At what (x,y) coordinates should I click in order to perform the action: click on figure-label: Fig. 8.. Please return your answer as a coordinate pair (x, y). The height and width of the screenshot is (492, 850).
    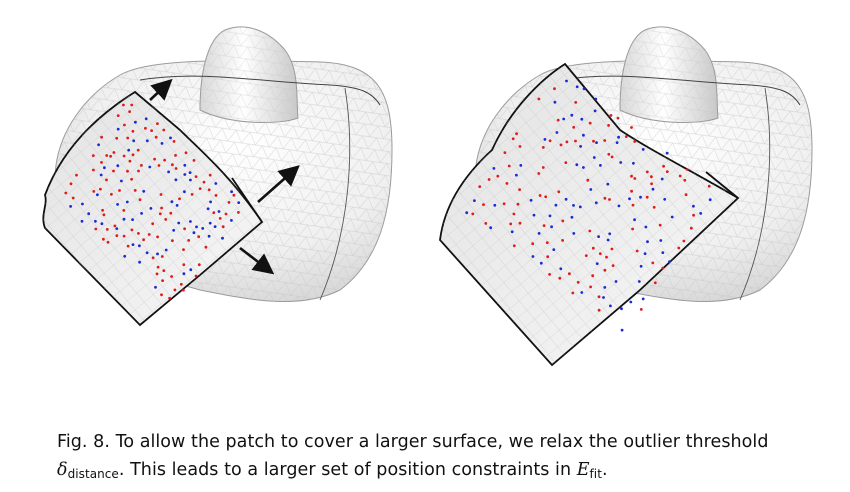
    Looking at the image, I should click on (83, 441).